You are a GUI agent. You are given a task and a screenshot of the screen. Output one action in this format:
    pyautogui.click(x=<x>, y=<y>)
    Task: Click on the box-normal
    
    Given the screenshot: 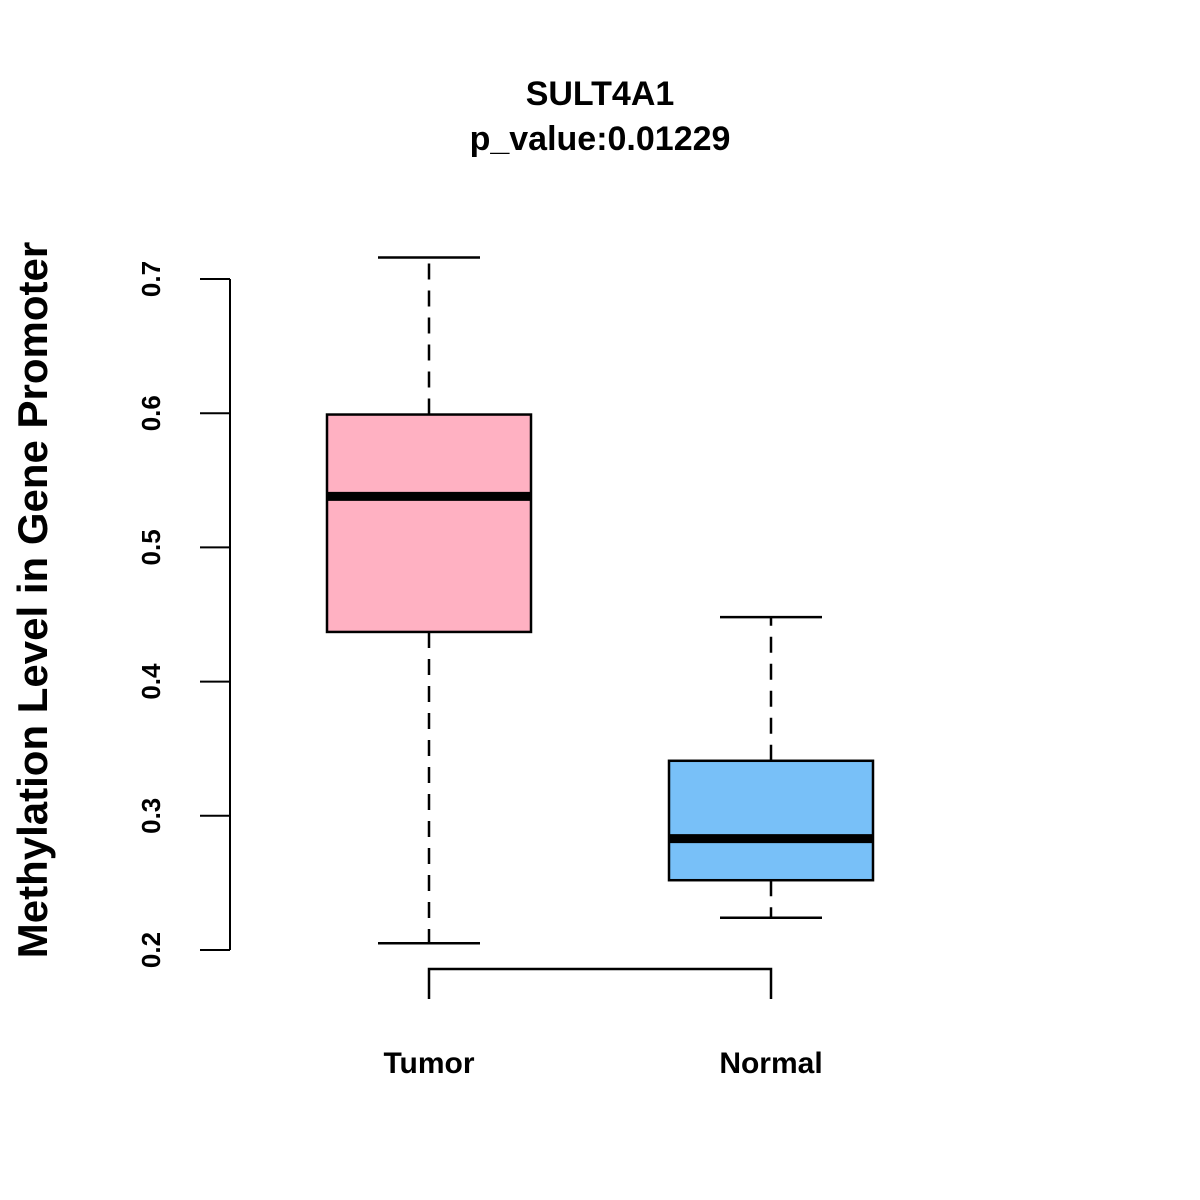 What is the action you would take?
    pyautogui.click(x=771, y=767)
    